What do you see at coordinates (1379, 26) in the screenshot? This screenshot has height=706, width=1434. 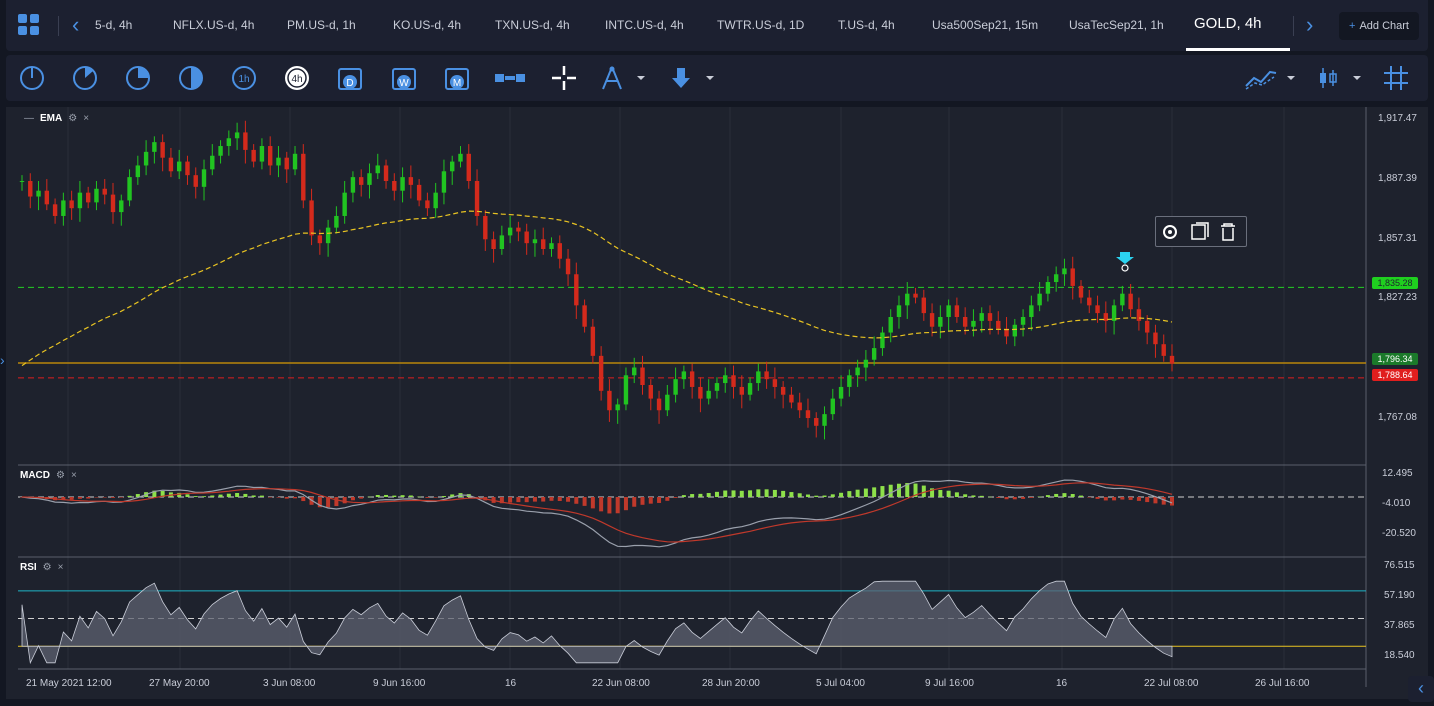 I see `add-chart-button: + Add Chart` at bounding box center [1379, 26].